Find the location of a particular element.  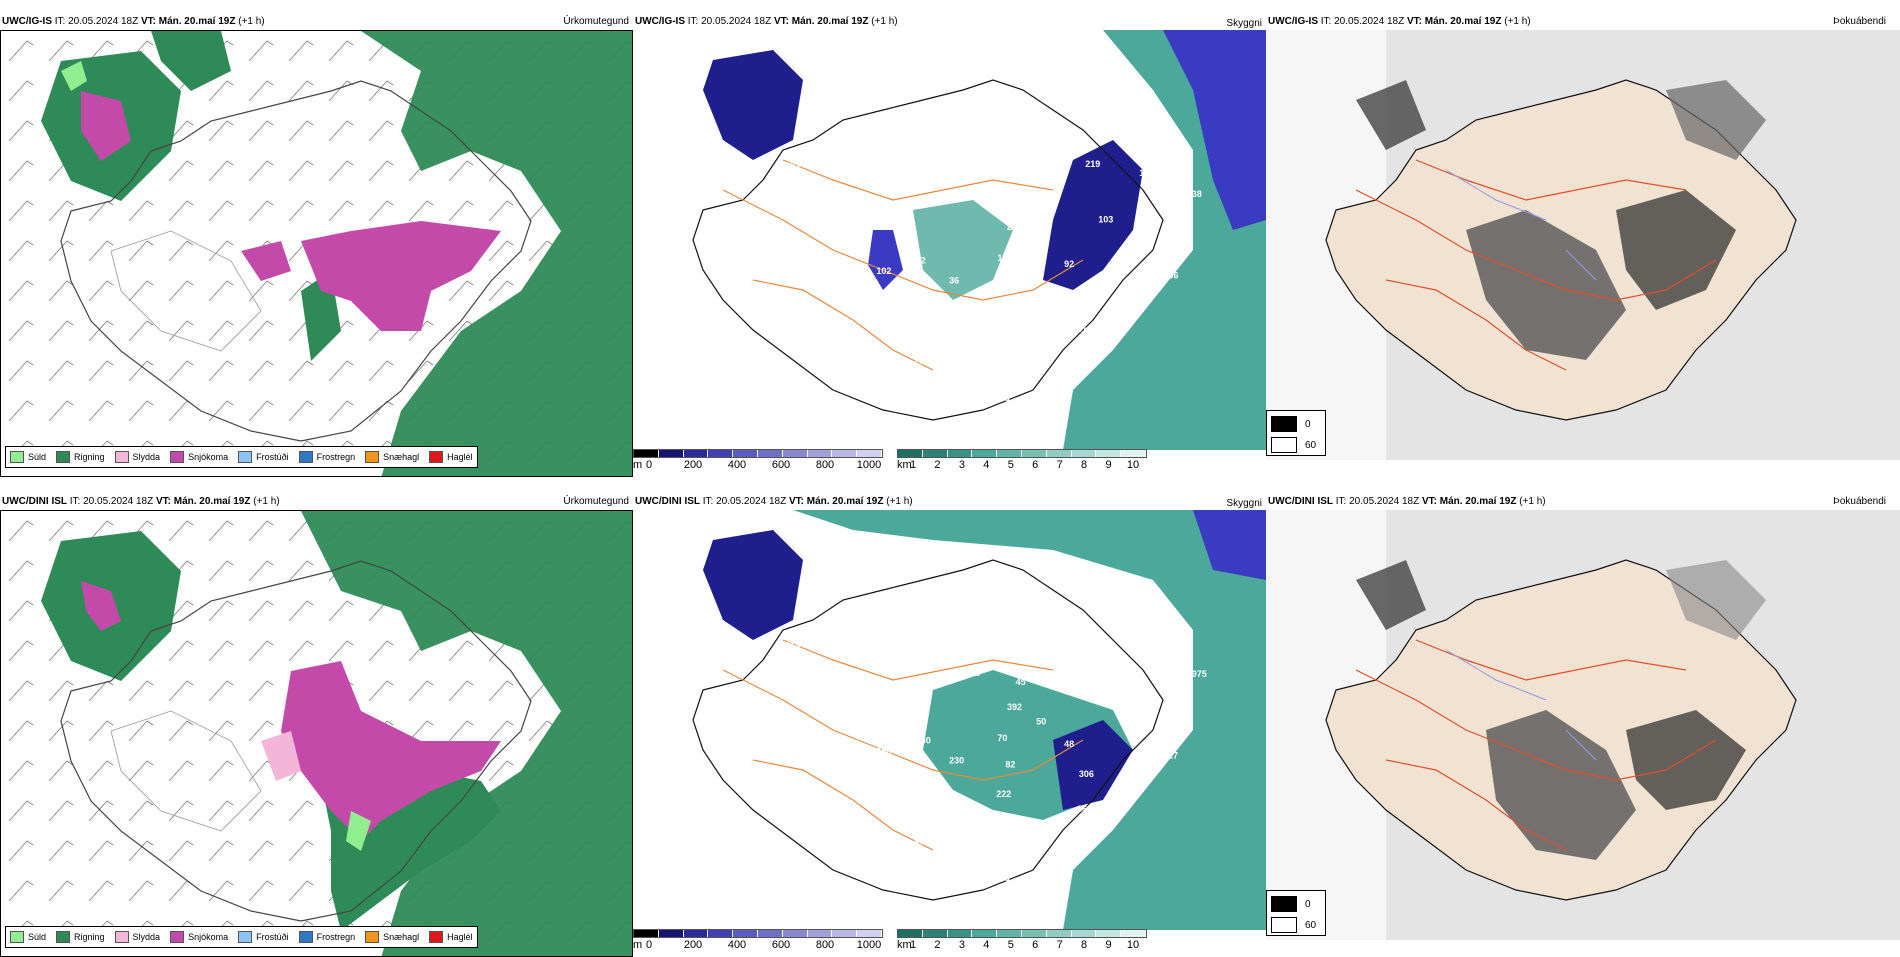

legend-label: Slydda is located at coordinates (146, 457).